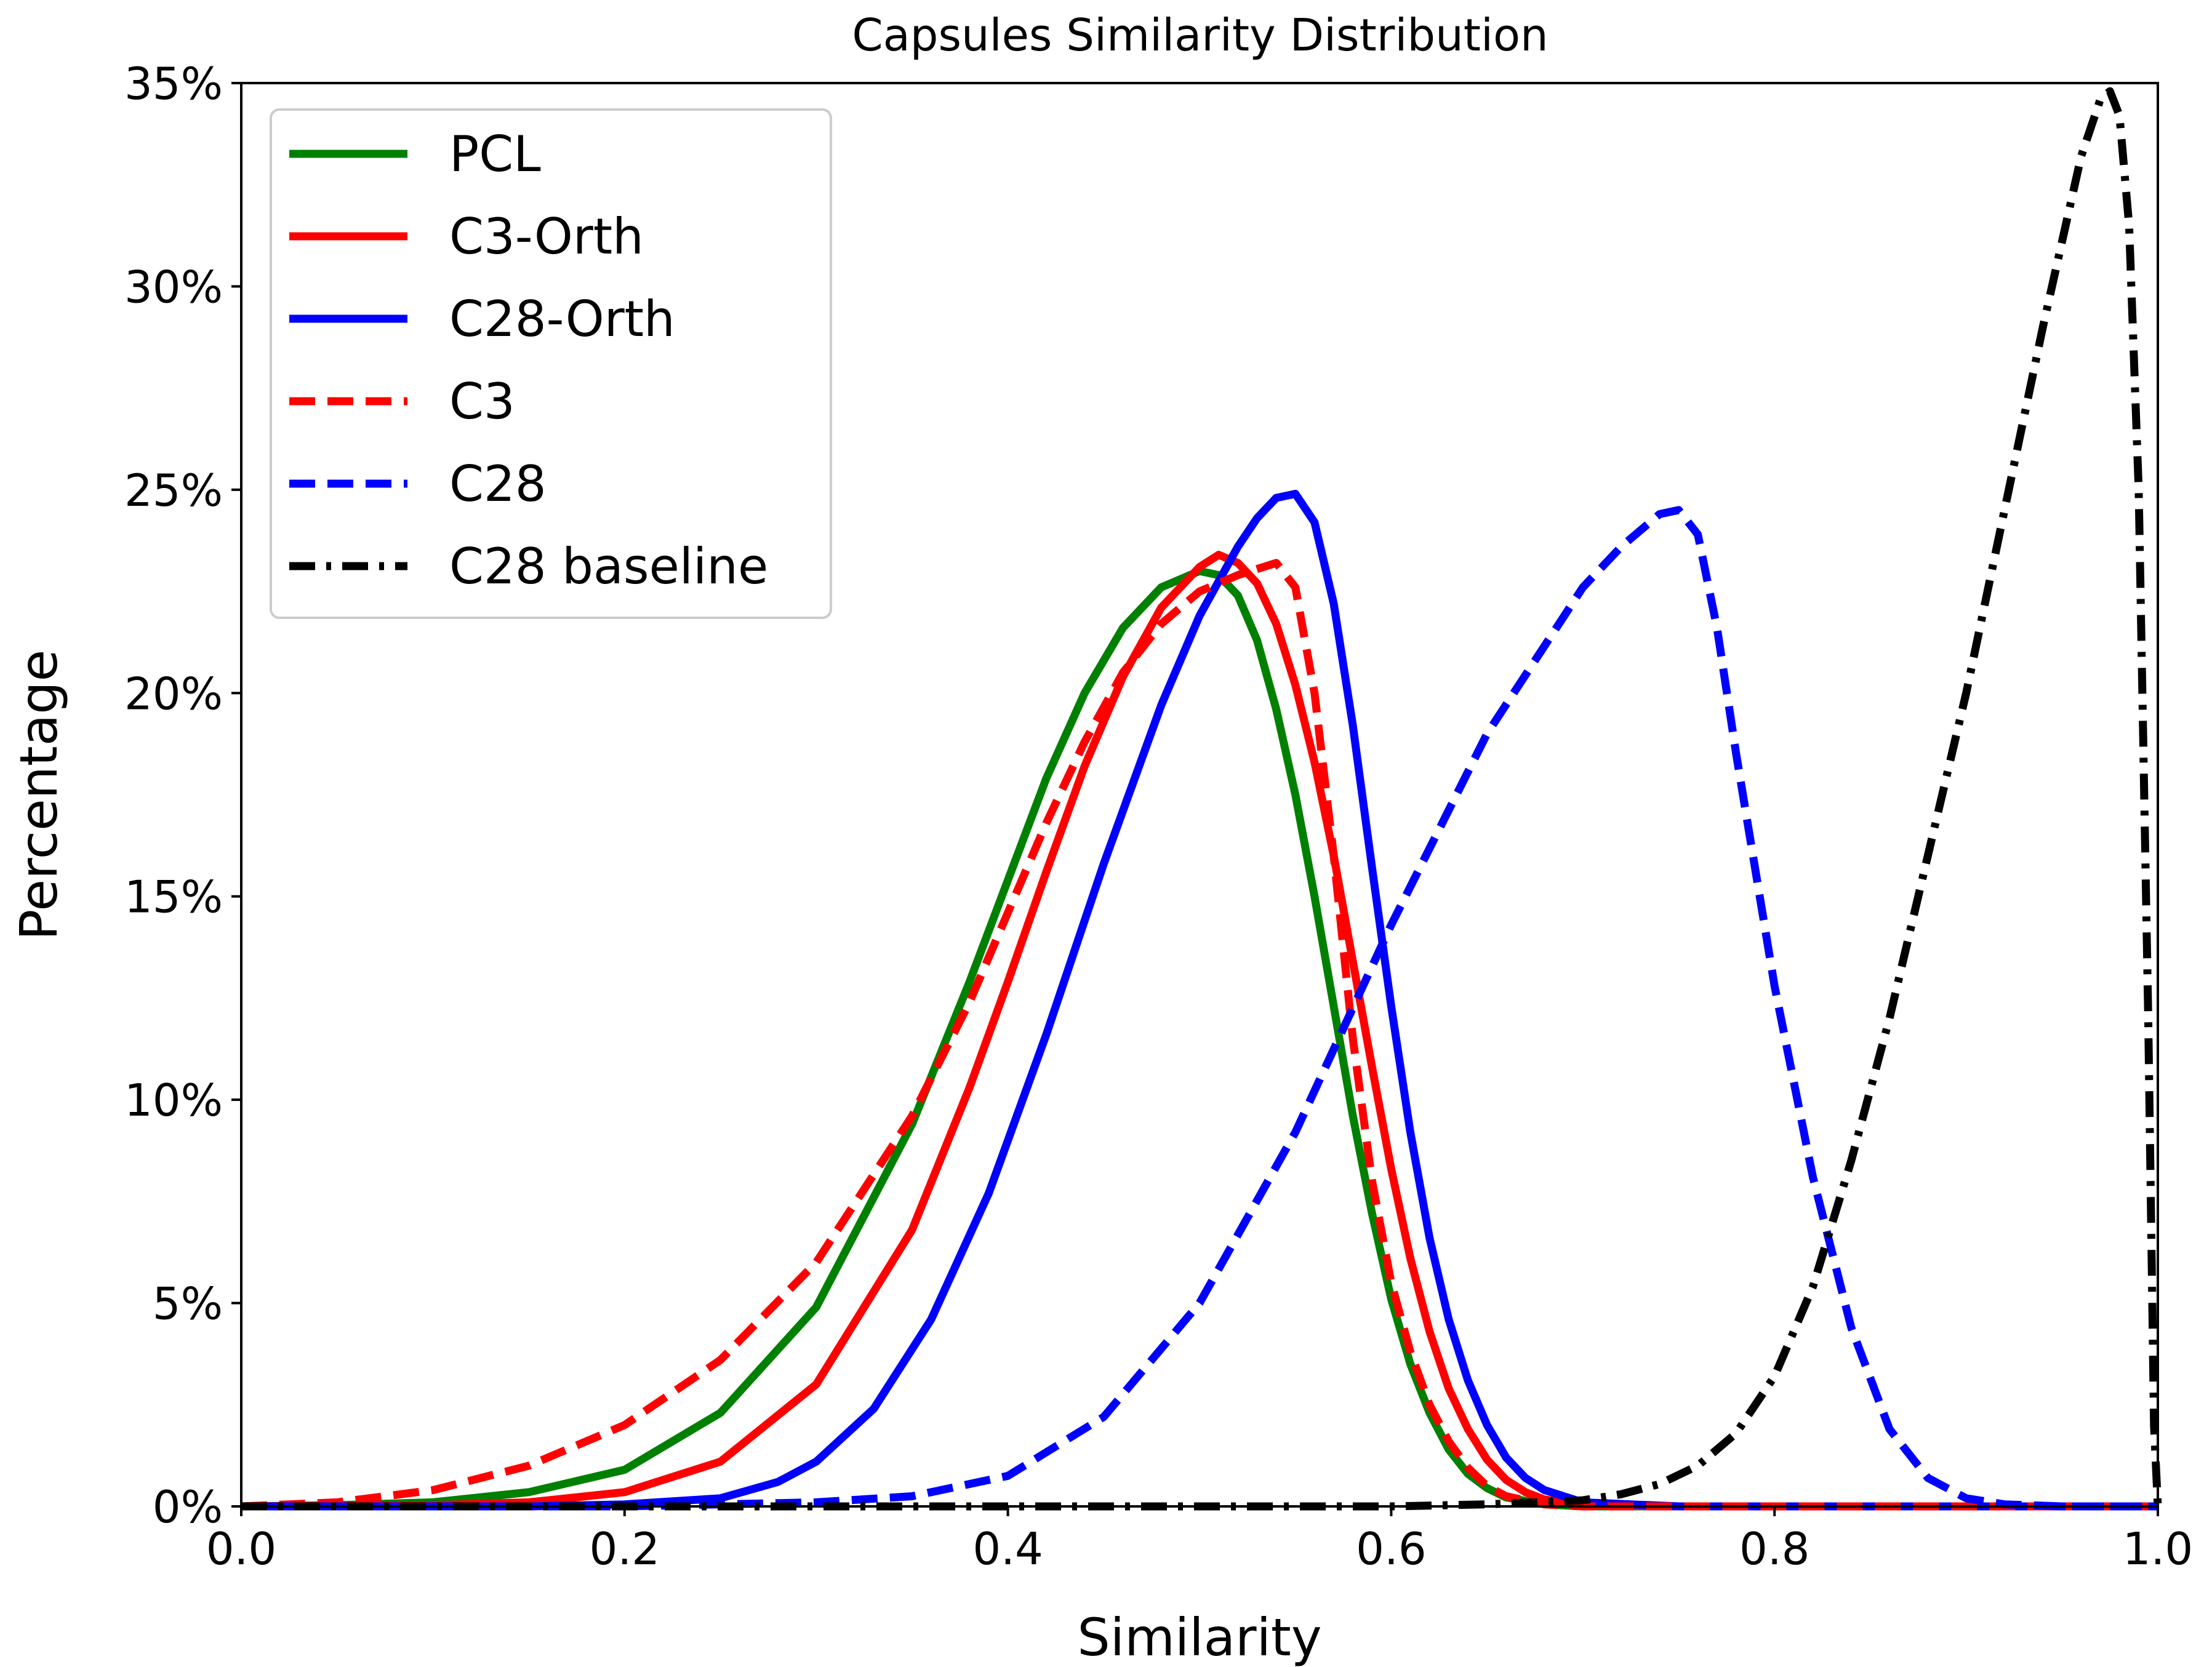 The image size is (2212, 1667). What do you see at coordinates (546, 236) in the screenshot?
I see `legend-label-c3-orth: C3-Orth` at bounding box center [546, 236].